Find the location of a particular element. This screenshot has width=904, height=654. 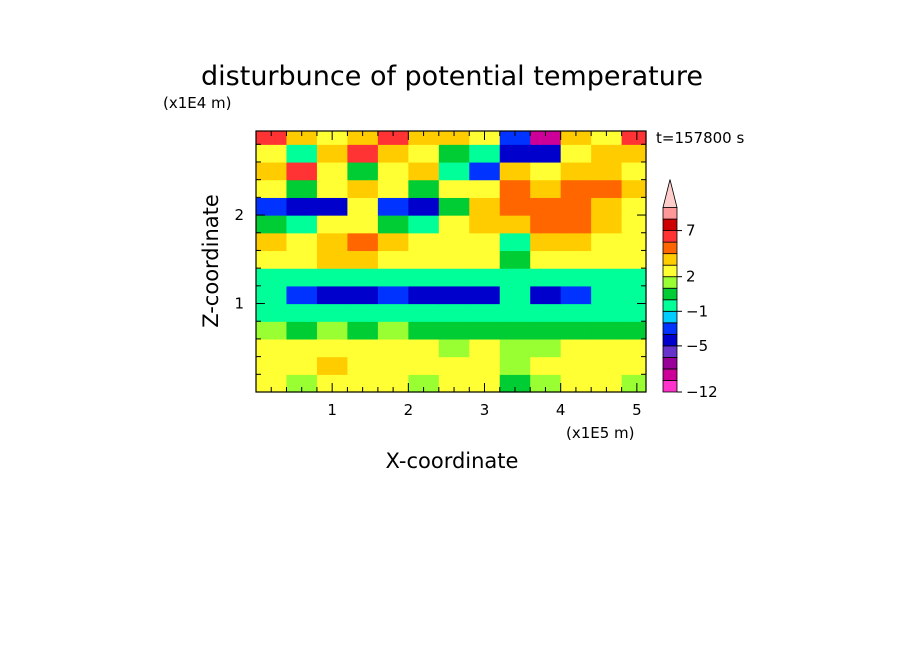

x-tick-label: 5 is located at coordinates (637, 410).